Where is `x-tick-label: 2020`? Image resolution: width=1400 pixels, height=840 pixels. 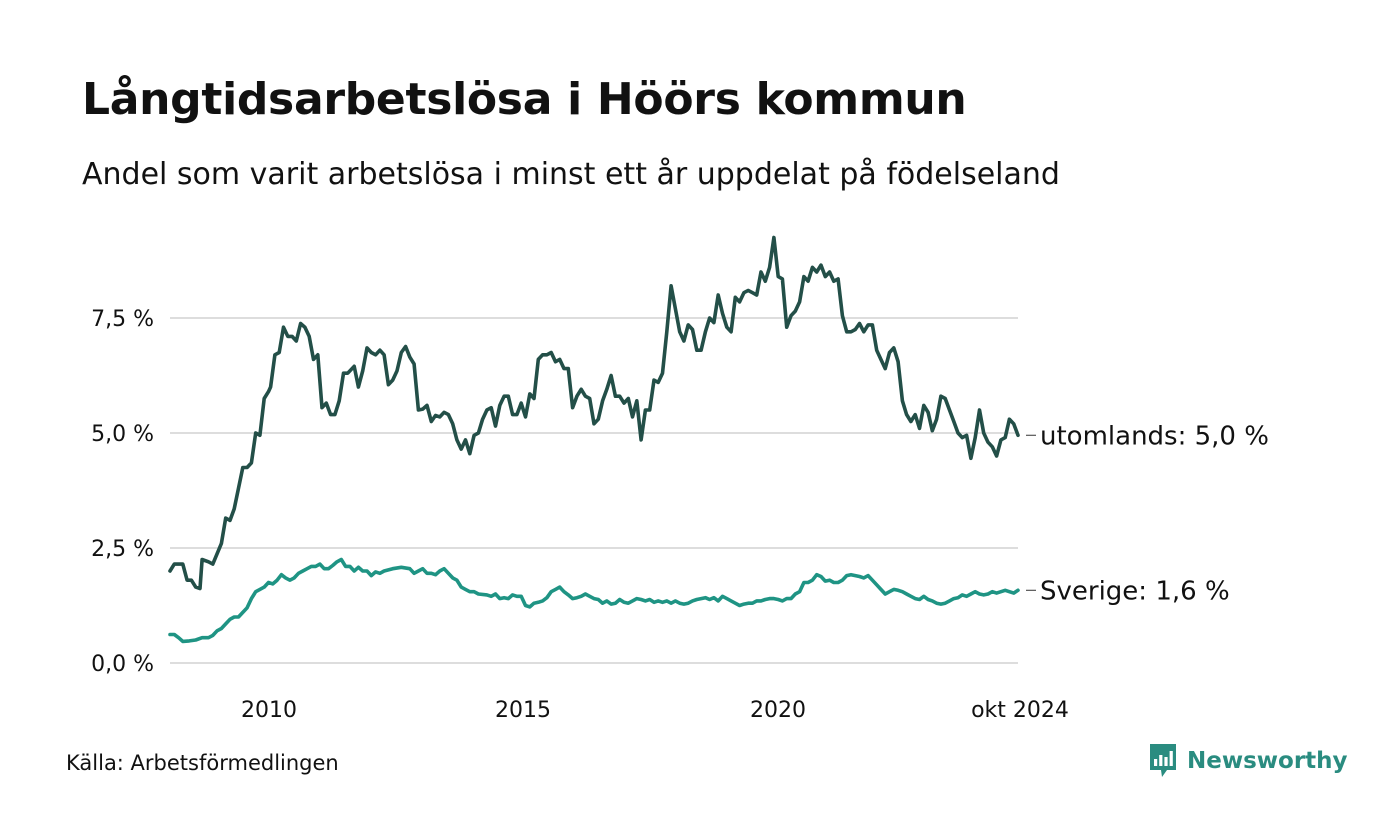
x-tick-label: 2020 is located at coordinates (778, 710).